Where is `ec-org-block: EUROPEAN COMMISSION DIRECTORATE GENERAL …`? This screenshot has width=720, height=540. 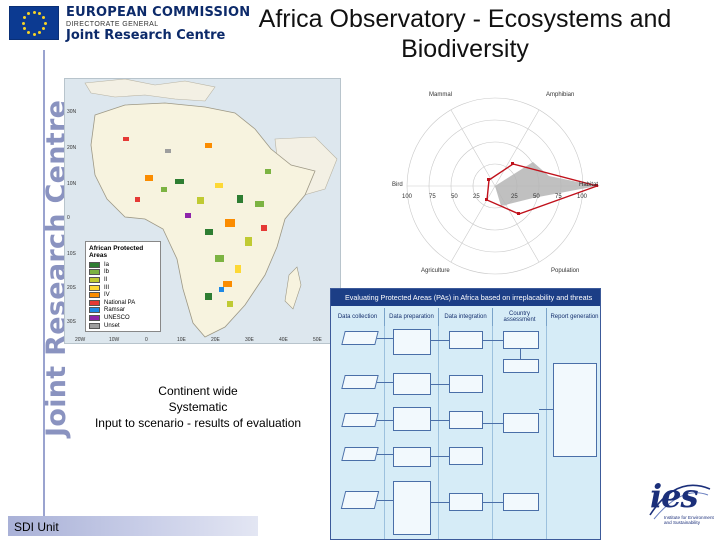
ec-org-block: EUROPEAN COMMISSION DIRECTORATE GENERAL … is located at coordinates (158, 24).